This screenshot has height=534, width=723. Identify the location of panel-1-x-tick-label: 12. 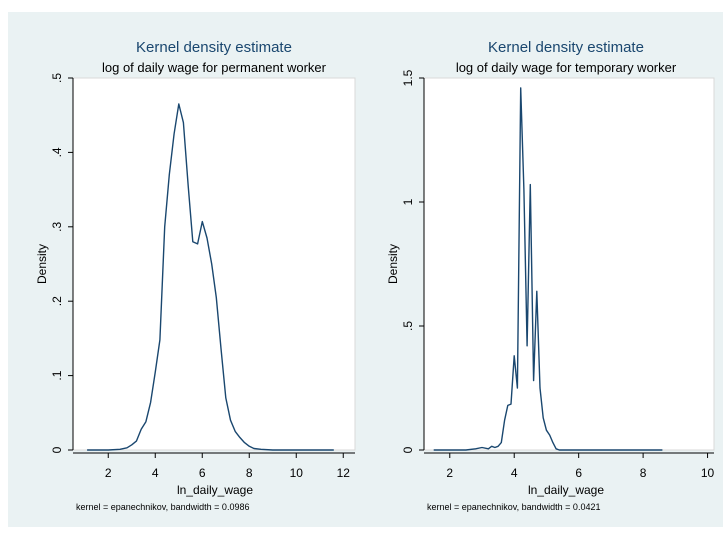
(344, 473).